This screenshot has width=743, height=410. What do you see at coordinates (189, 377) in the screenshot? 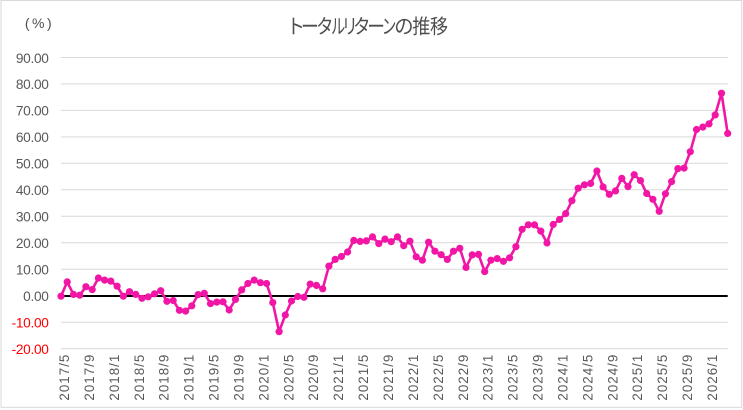
I see `svg-text: 2019/1` at bounding box center [189, 377].